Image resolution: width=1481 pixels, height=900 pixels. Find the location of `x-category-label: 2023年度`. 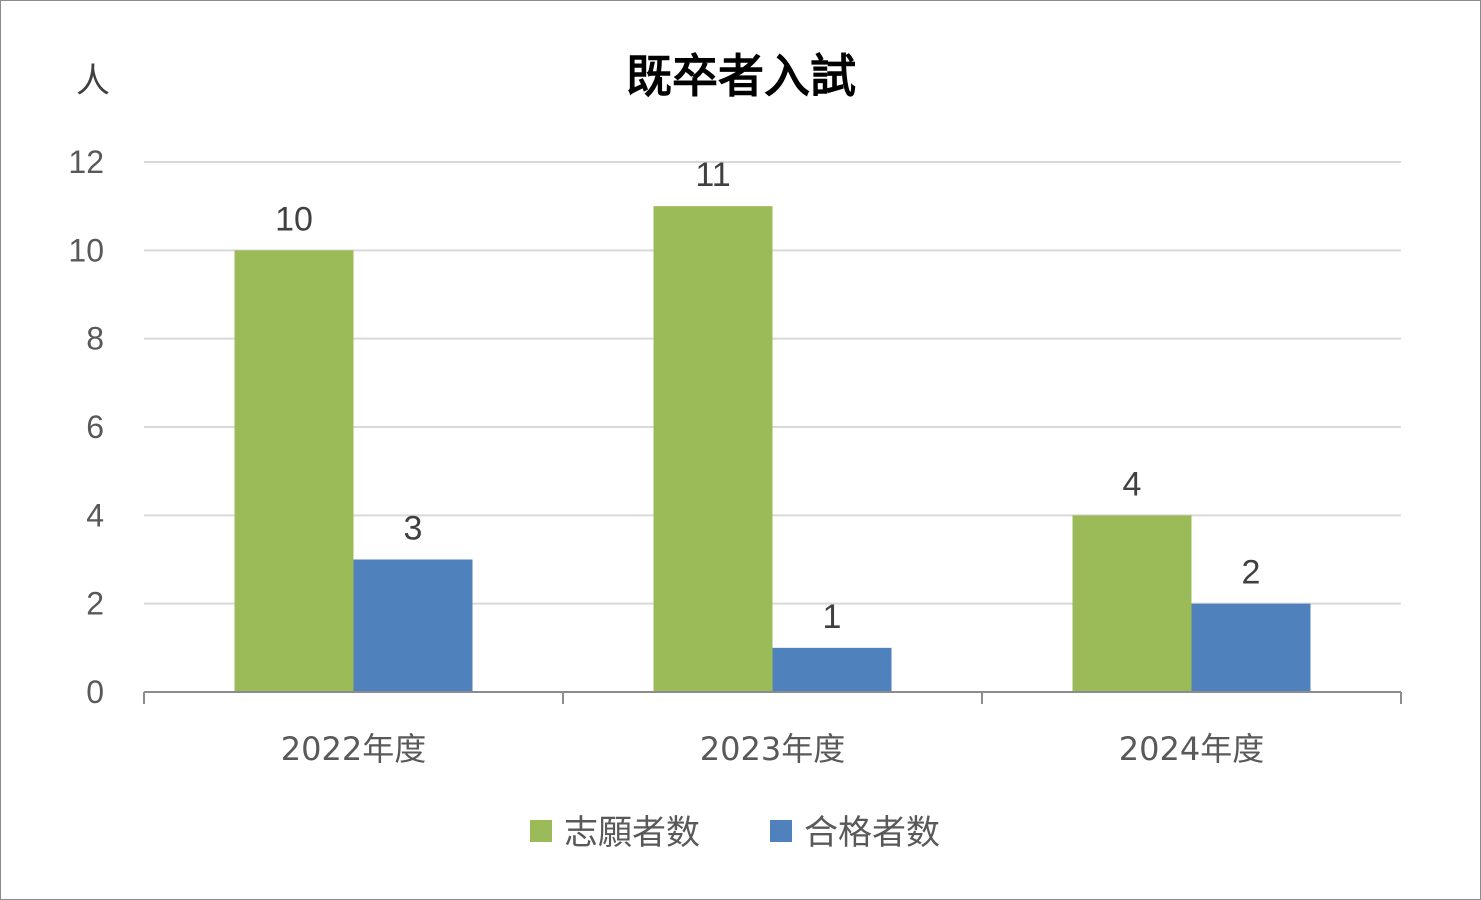

x-category-label: 2023年度 is located at coordinates (772, 749).